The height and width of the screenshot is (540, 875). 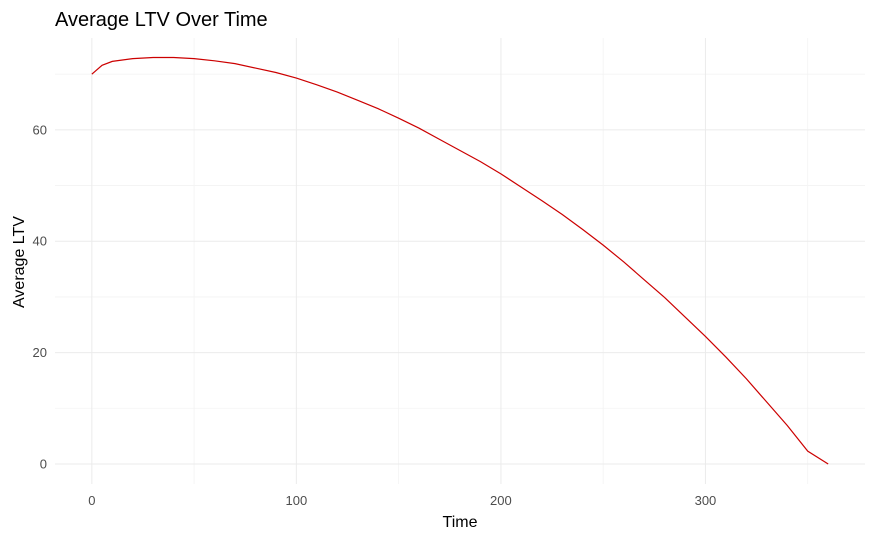 What do you see at coordinates (40, 296) in the screenshot?
I see `y-axis-tick-labels: 0 20 40 60` at bounding box center [40, 296].